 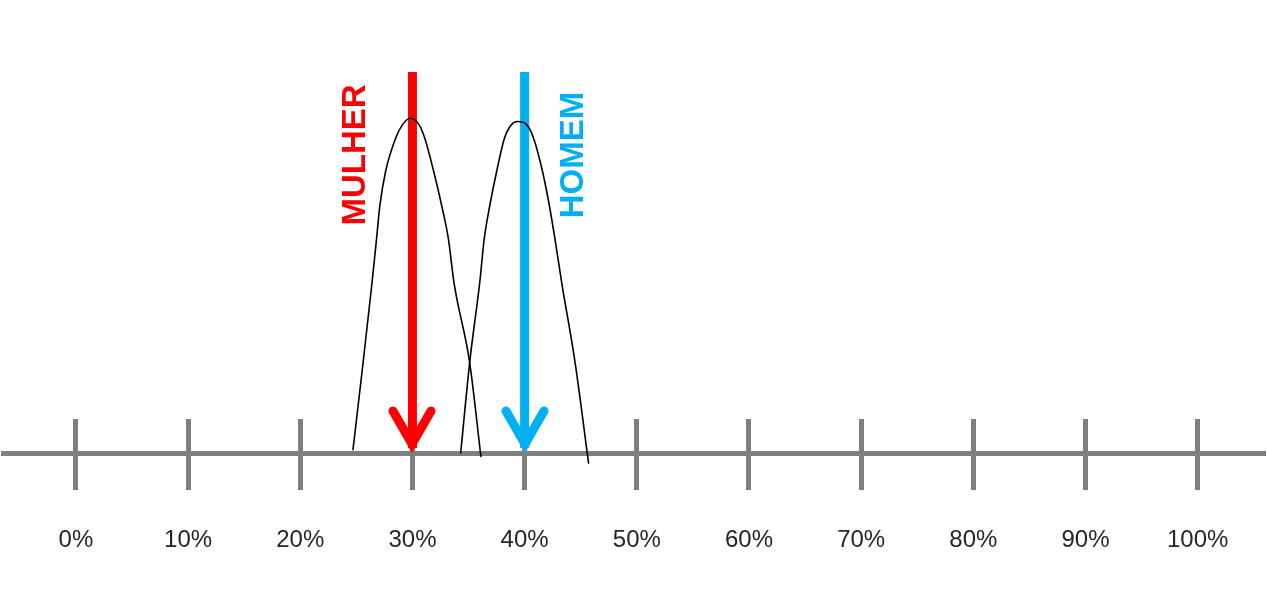 I want to click on x-tick-label: 10%, so click(x=188, y=539).